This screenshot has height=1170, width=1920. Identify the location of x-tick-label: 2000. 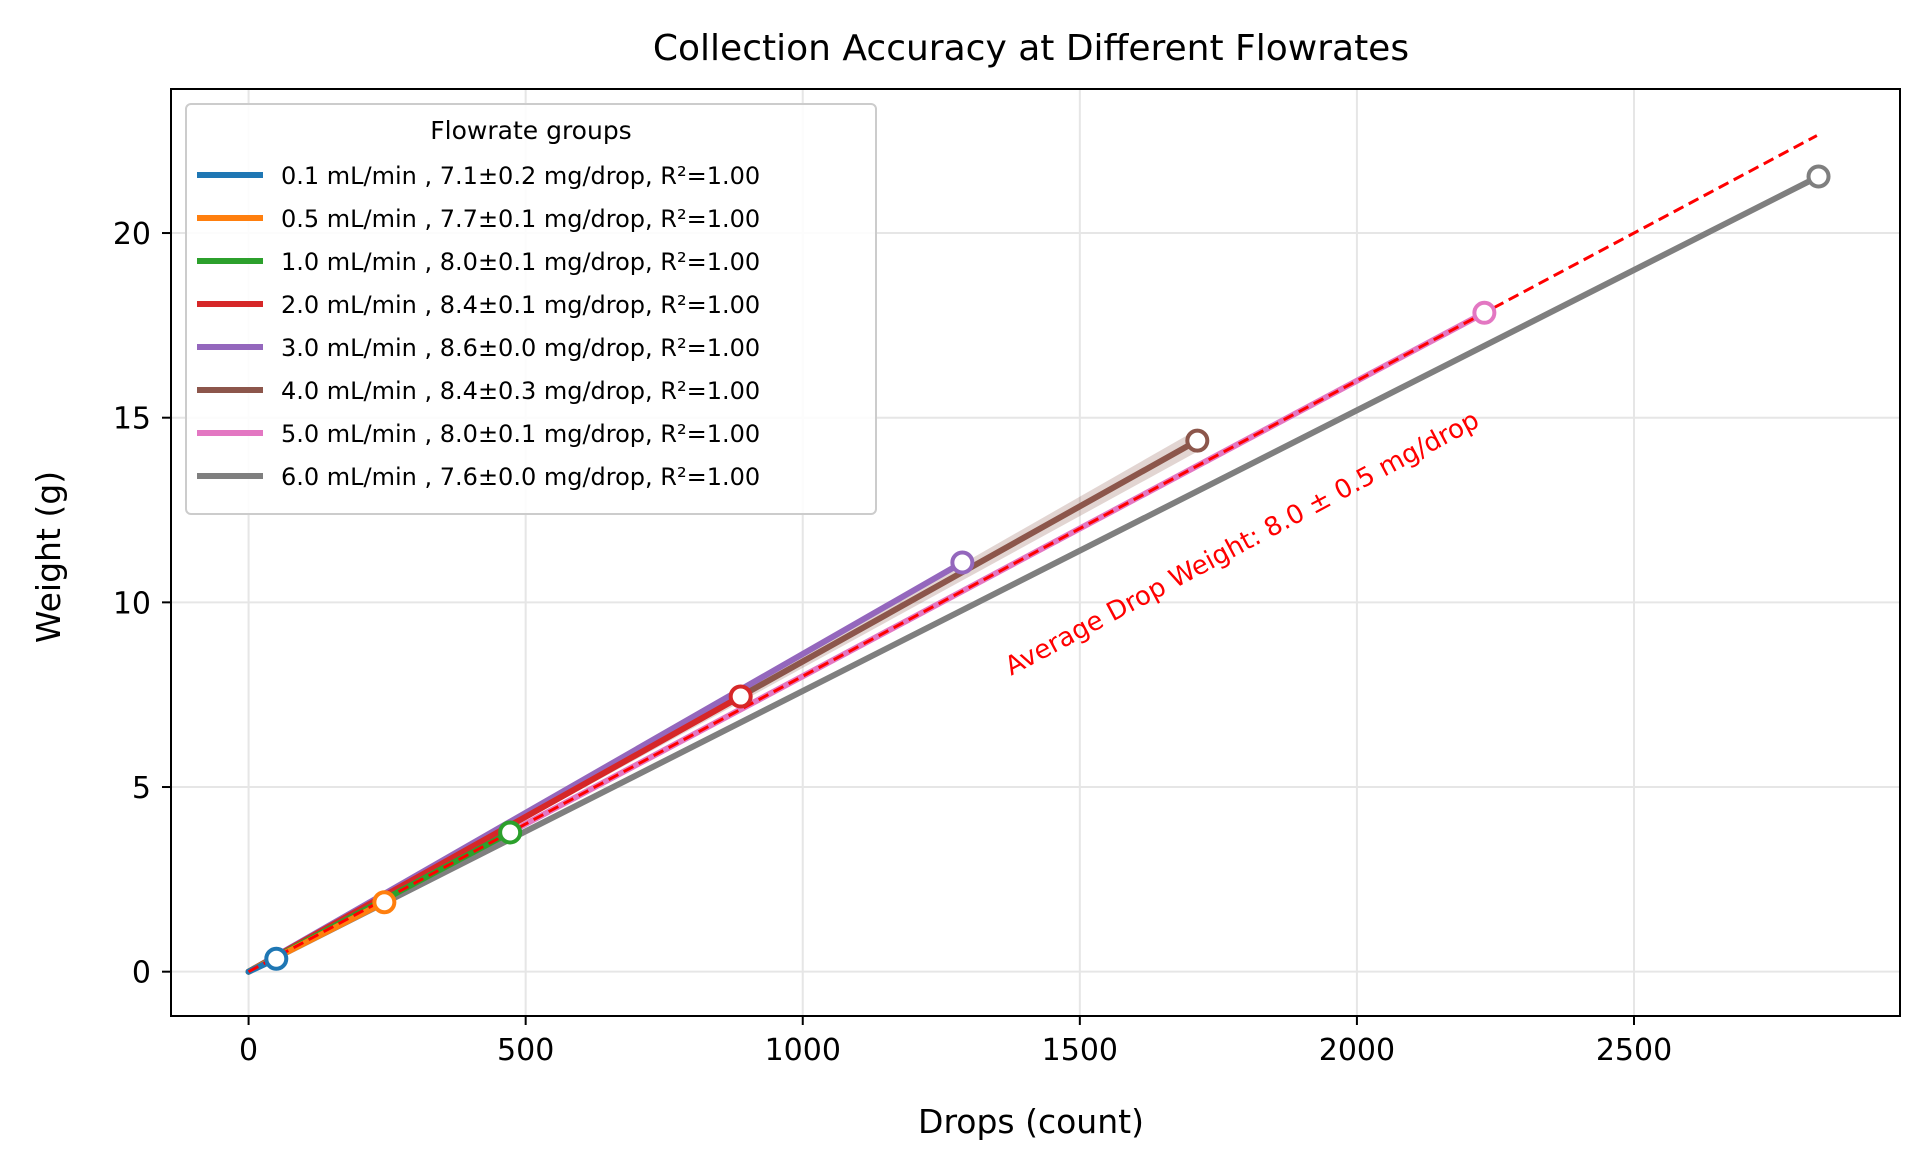
(1357, 1050).